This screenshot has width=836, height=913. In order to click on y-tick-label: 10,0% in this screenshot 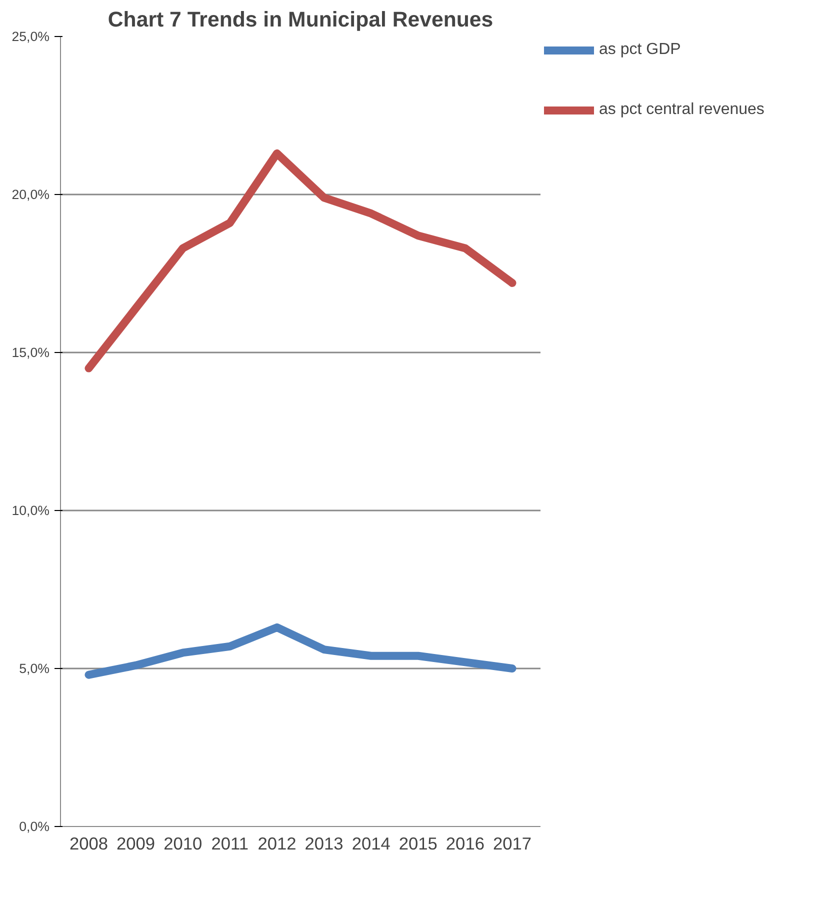, I will do `click(31, 510)`.